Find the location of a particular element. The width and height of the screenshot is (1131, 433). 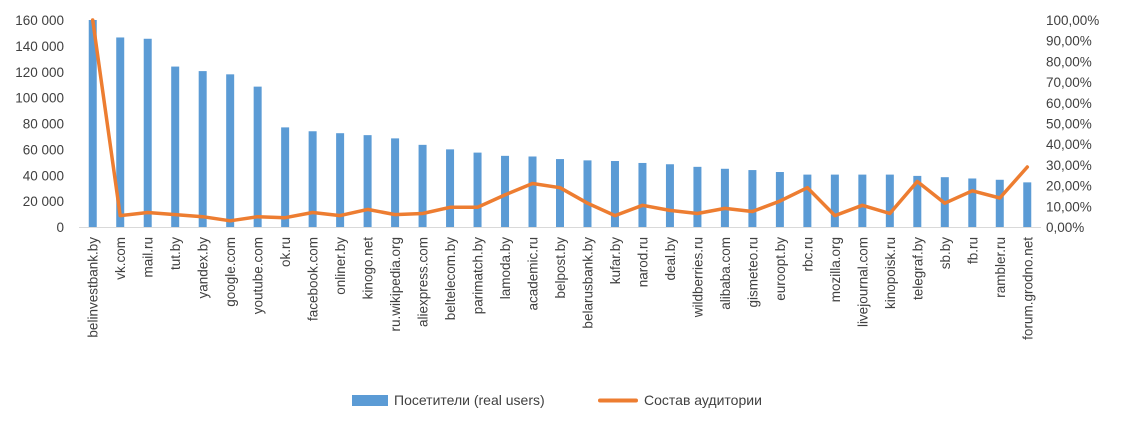

legend-label-audience: Состав аудитории is located at coordinates (703, 400).